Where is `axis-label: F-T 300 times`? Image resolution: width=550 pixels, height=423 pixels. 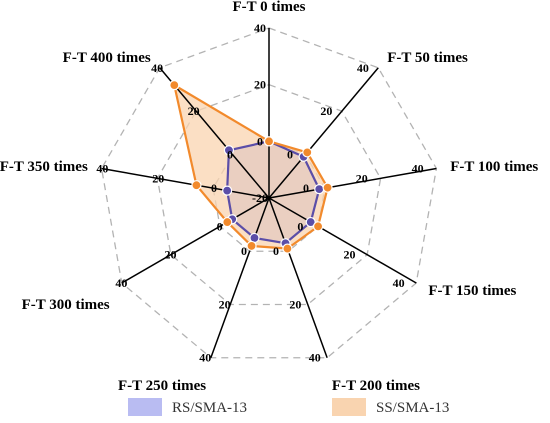 axis-label: F-T 300 times is located at coordinates (66, 305).